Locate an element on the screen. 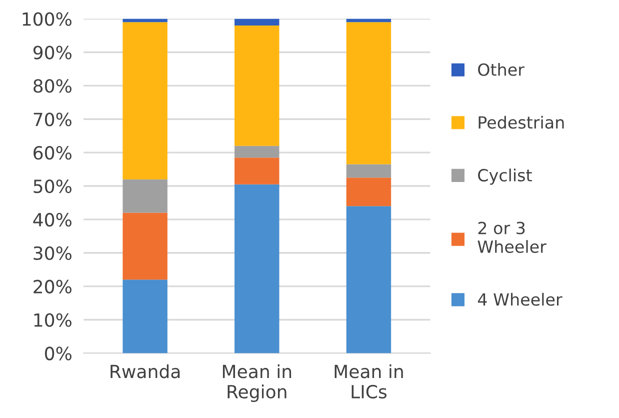 The width and height of the screenshot is (619, 418). y-tick-label: 80% is located at coordinates (53, 86).